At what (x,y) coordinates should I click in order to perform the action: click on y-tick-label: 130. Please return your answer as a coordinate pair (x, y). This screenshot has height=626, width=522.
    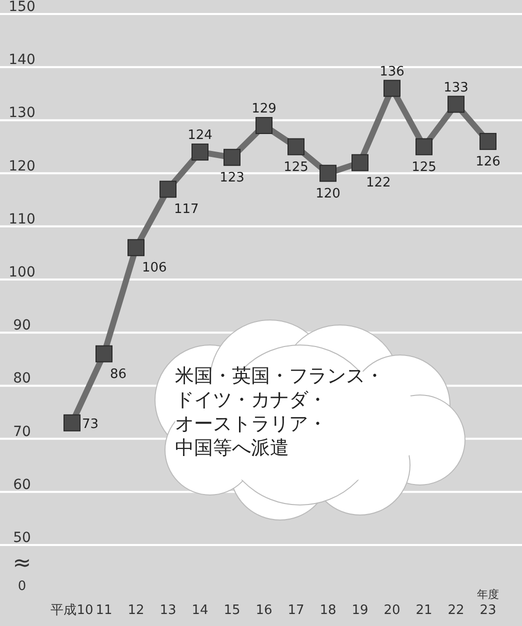
    Looking at the image, I should click on (22, 113).